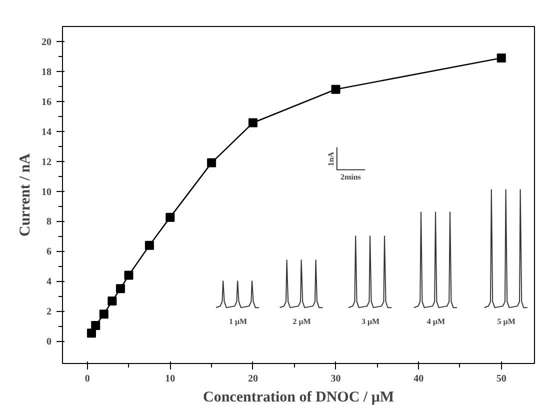 The height and width of the screenshot is (415, 540). Describe the element at coordinates (253, 379) in the screenshot. I see `x-tick-label: 20` at that location.